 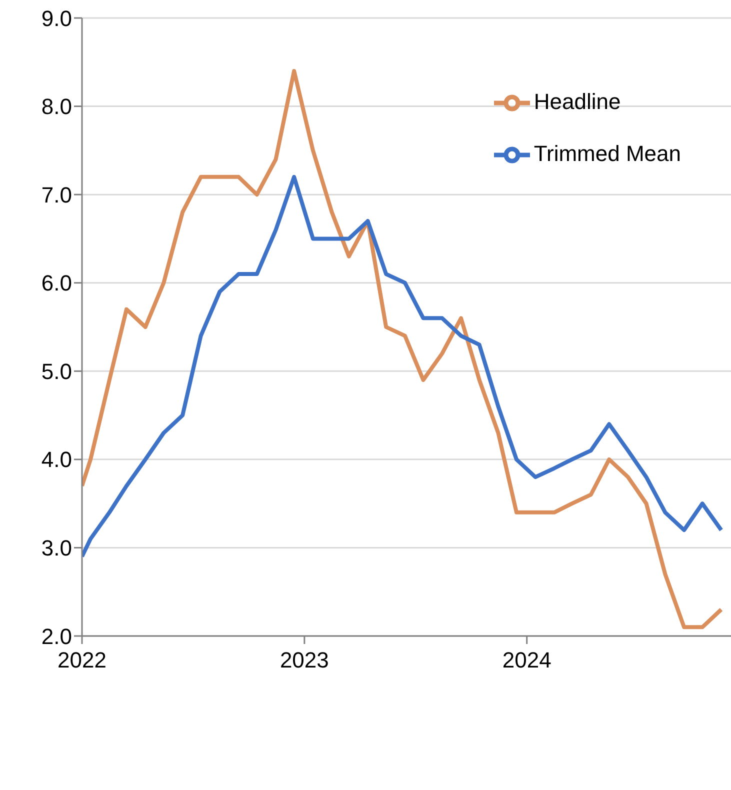 What do you see at coordinates (56, 107) in the screenshot?
I see `y-tick-label: 8.0` at bounding box center [56, 107].